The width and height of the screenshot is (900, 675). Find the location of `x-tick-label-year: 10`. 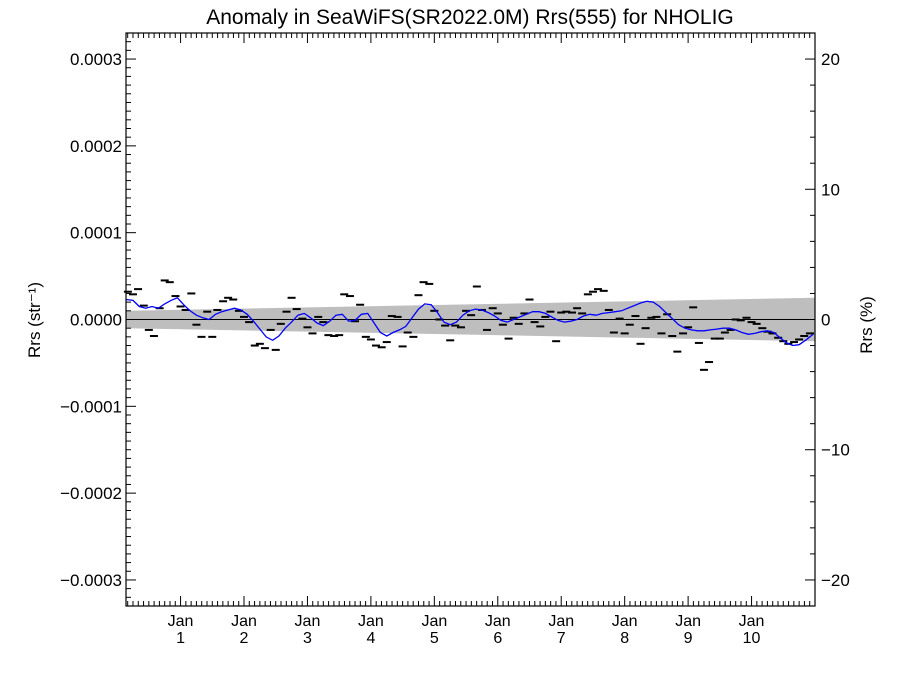

x-tick-label-year: 10 is located at coordinates (752, 638).